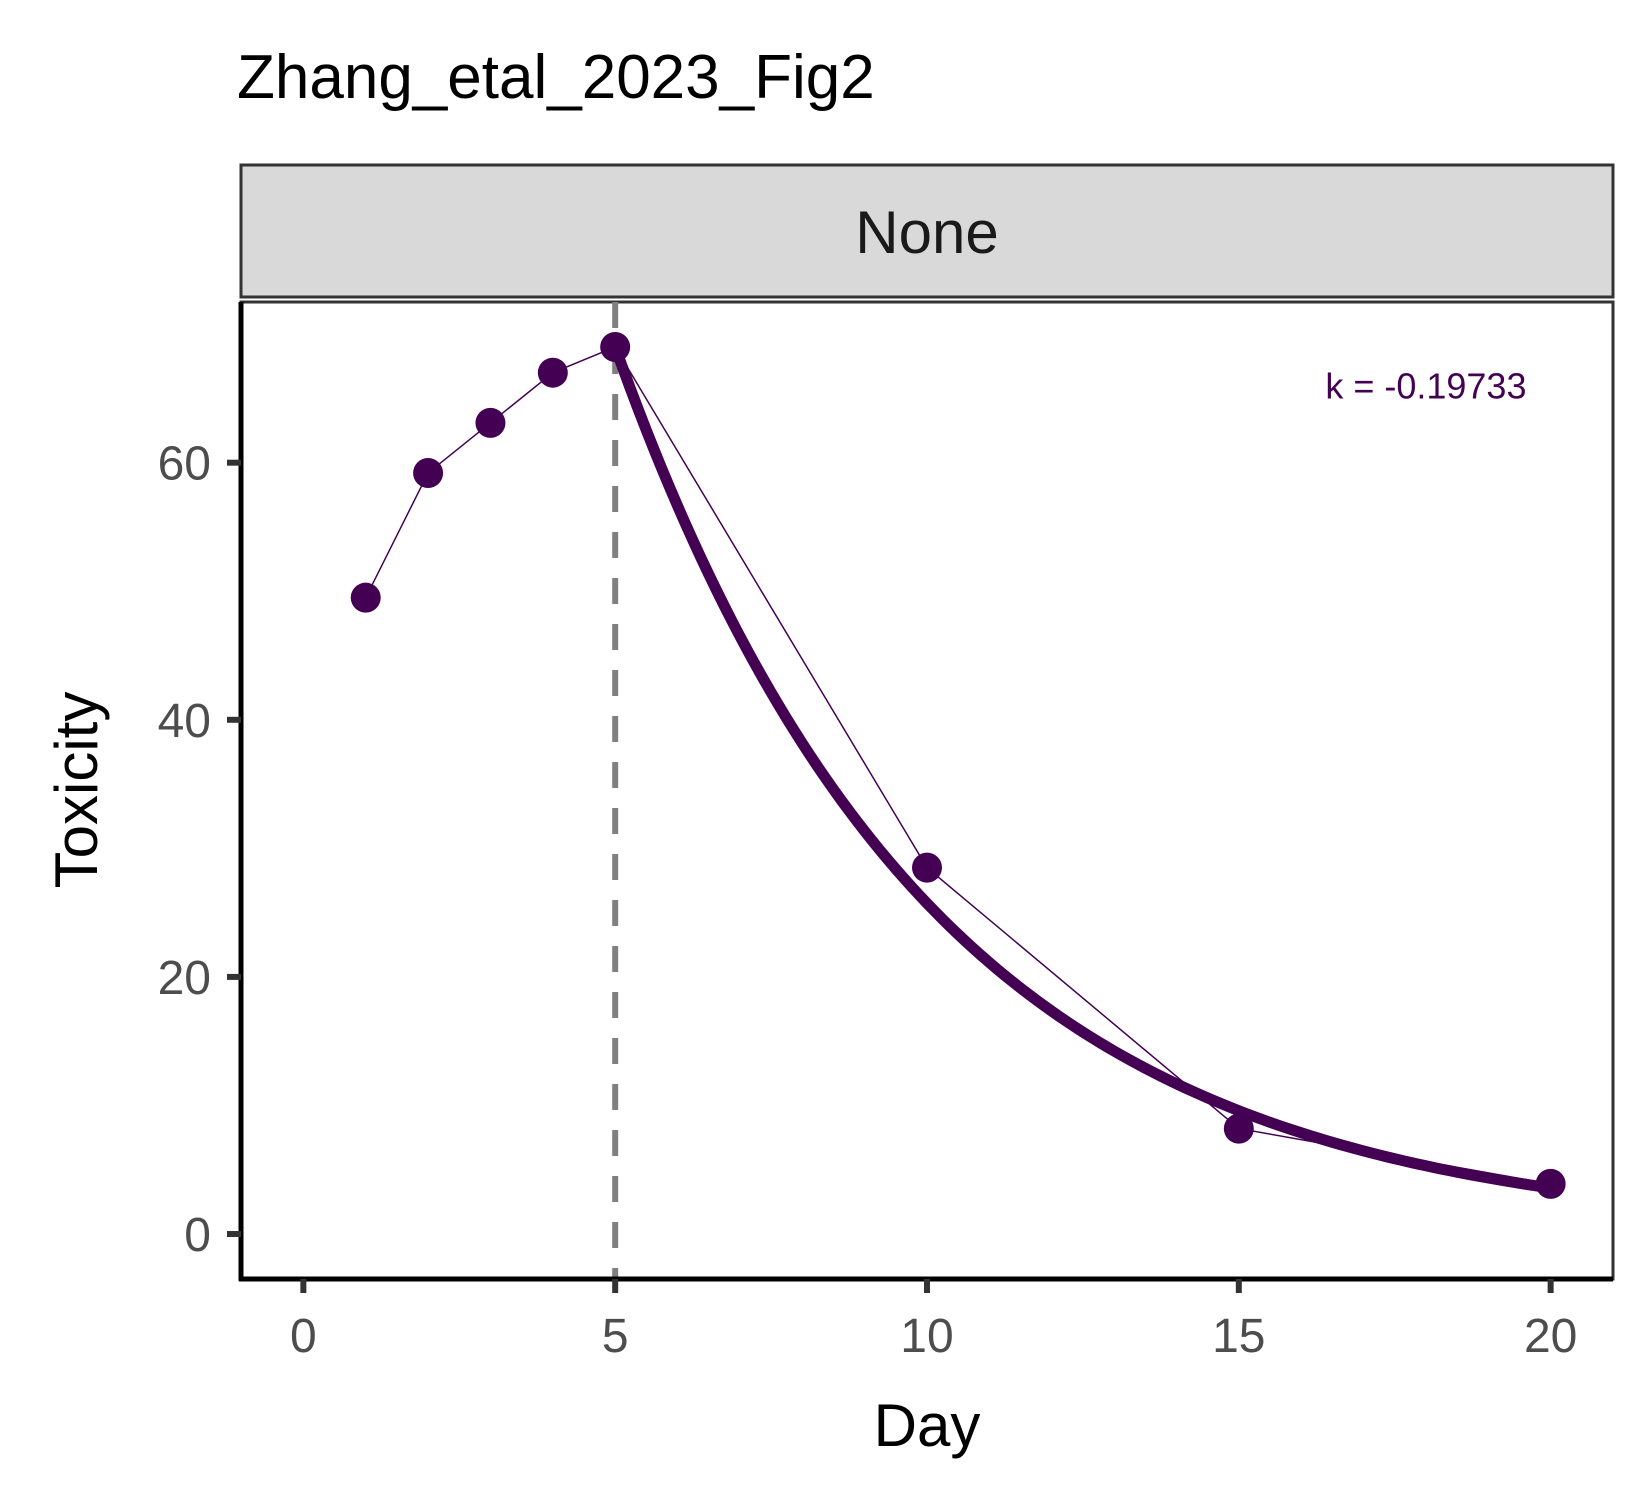 The height and width of the screenshot is (1500, 1650). What do you see at coordinates (199, 850) in the screenshot?
I see `y-axis-ticks: 0 20 40 60` at bounding box center [199, 850].